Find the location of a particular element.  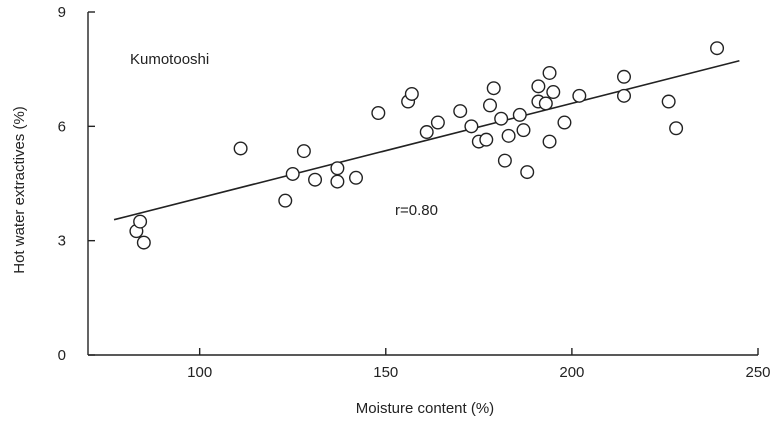

x-axis-title: Moisture content (%) is located at coordinates (425, 408).